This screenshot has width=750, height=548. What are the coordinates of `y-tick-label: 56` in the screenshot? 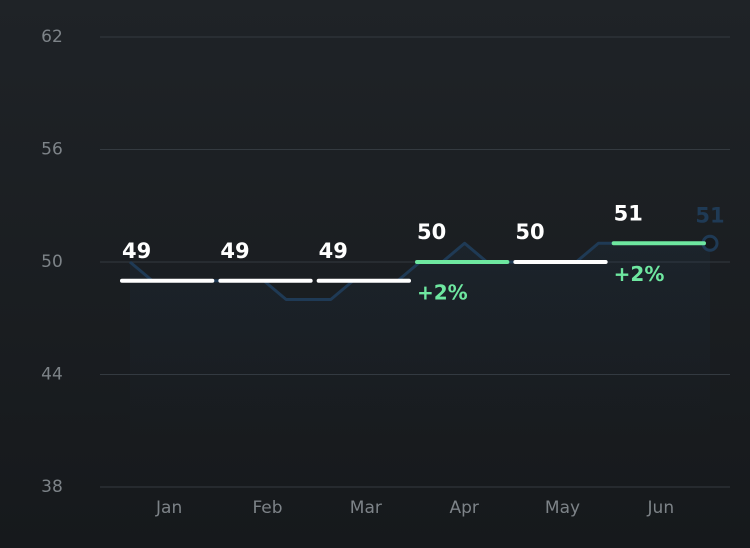 It's located at (52, 150).